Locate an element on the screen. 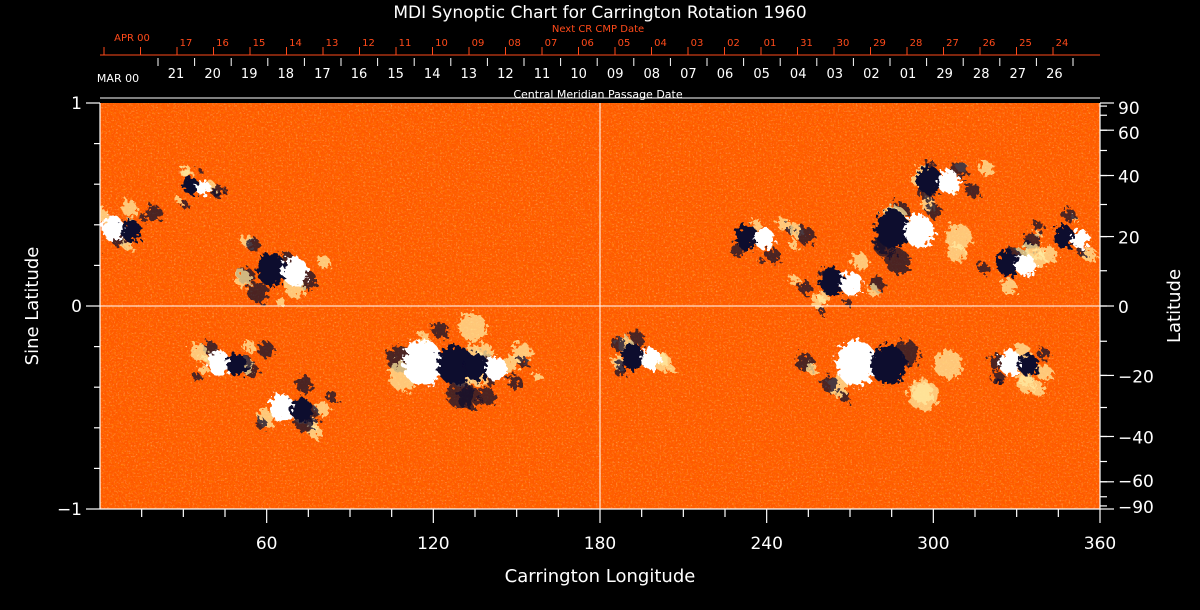 This screenshot has width=1200, height=610. cmp-axis-title: Central Meridian Passage Date is located at coordinates (597, 94).